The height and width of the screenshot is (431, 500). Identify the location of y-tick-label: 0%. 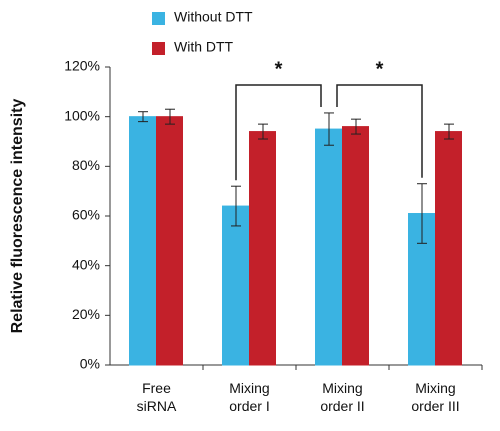
(90, 364).